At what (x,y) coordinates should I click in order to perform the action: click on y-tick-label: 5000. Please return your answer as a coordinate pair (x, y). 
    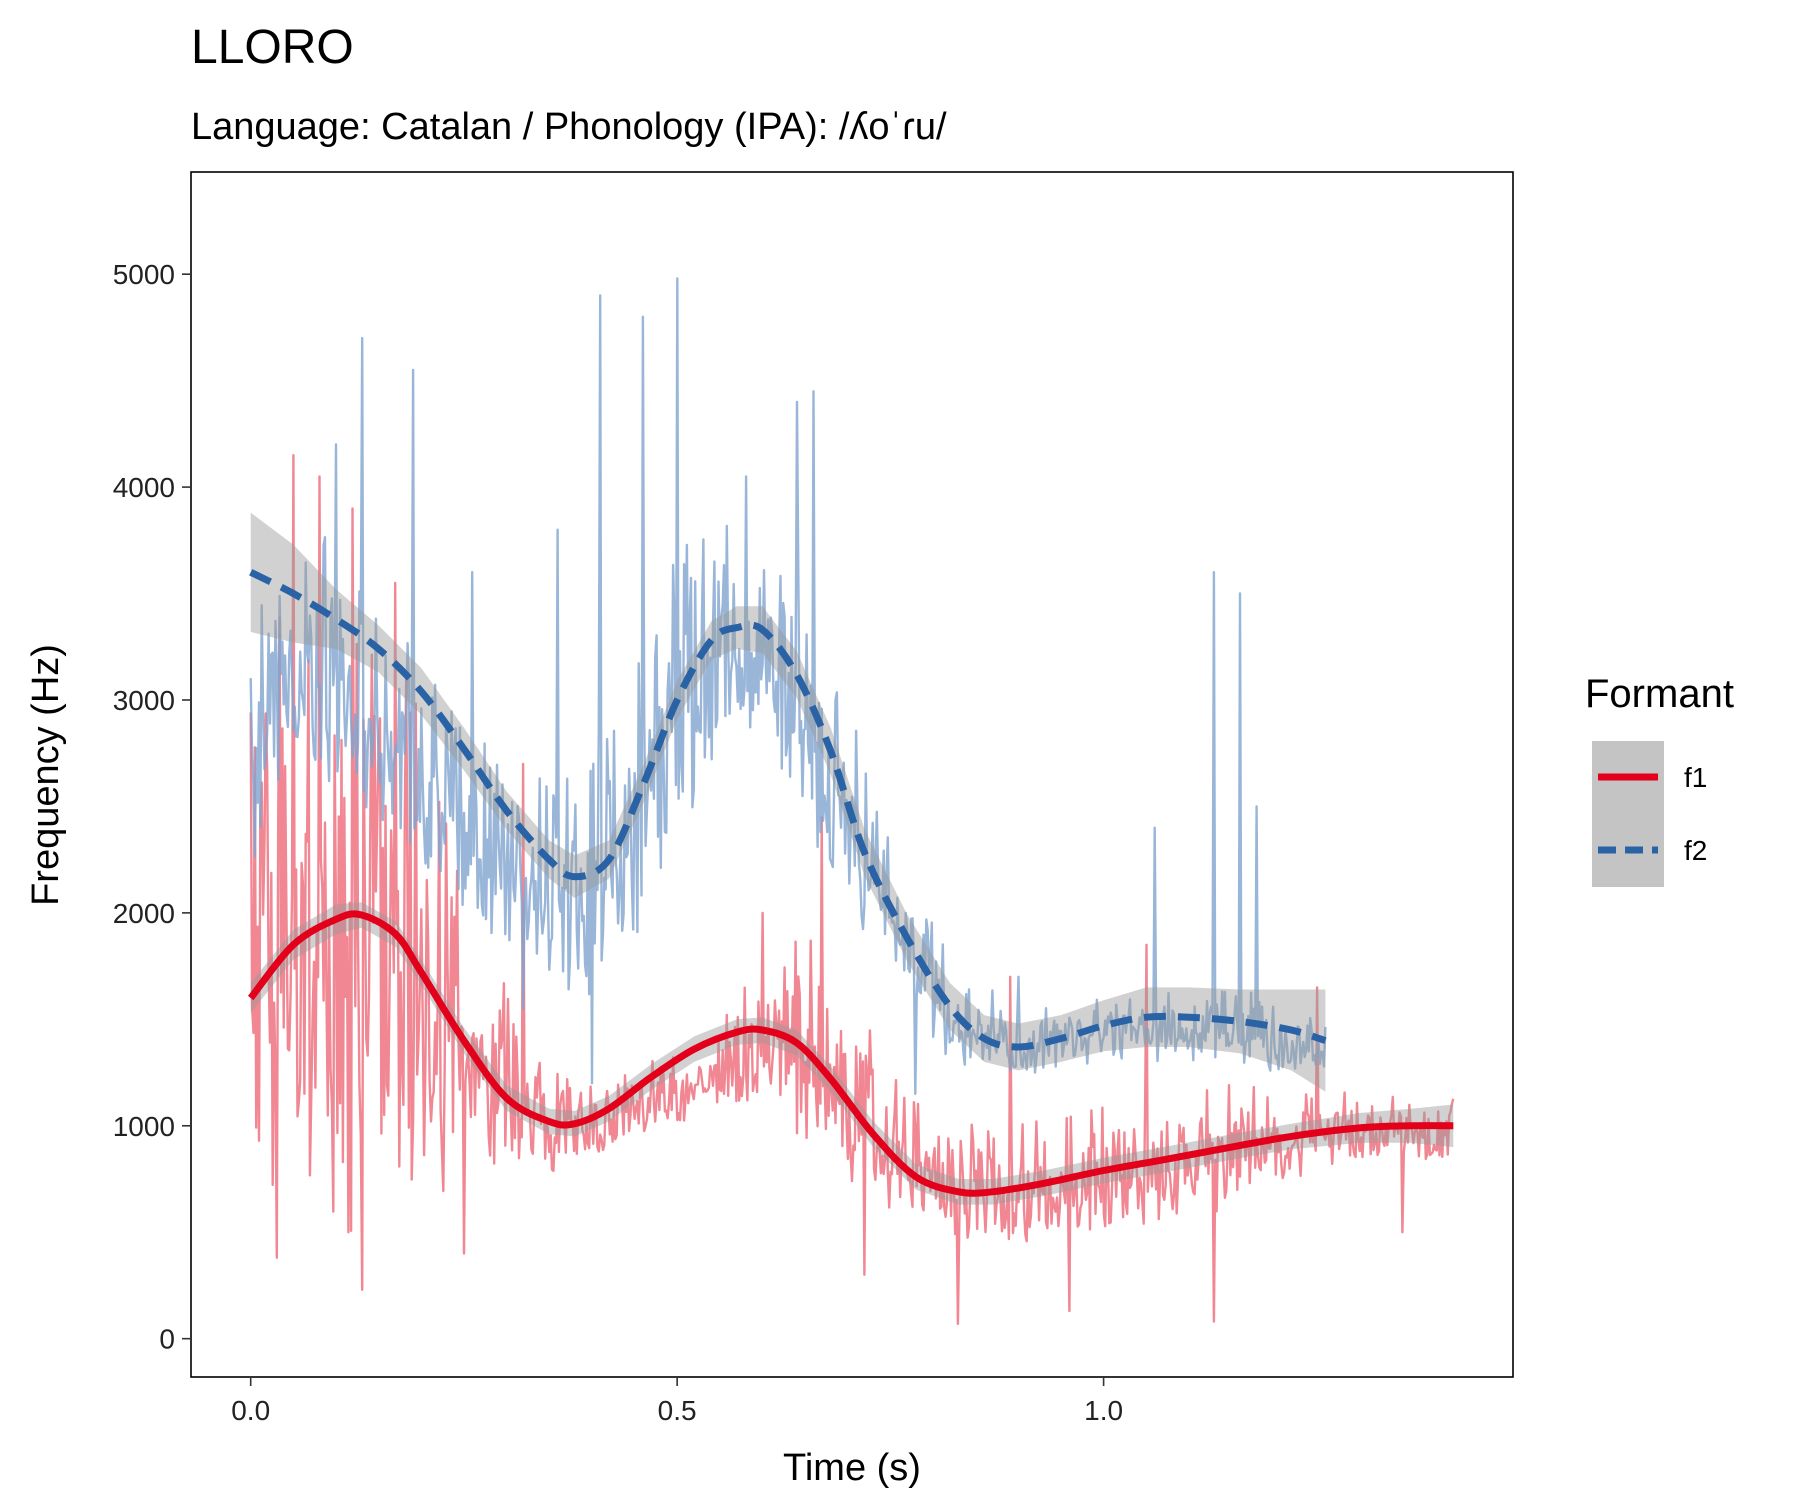
    Looking at the image, I should click on (144, 274).